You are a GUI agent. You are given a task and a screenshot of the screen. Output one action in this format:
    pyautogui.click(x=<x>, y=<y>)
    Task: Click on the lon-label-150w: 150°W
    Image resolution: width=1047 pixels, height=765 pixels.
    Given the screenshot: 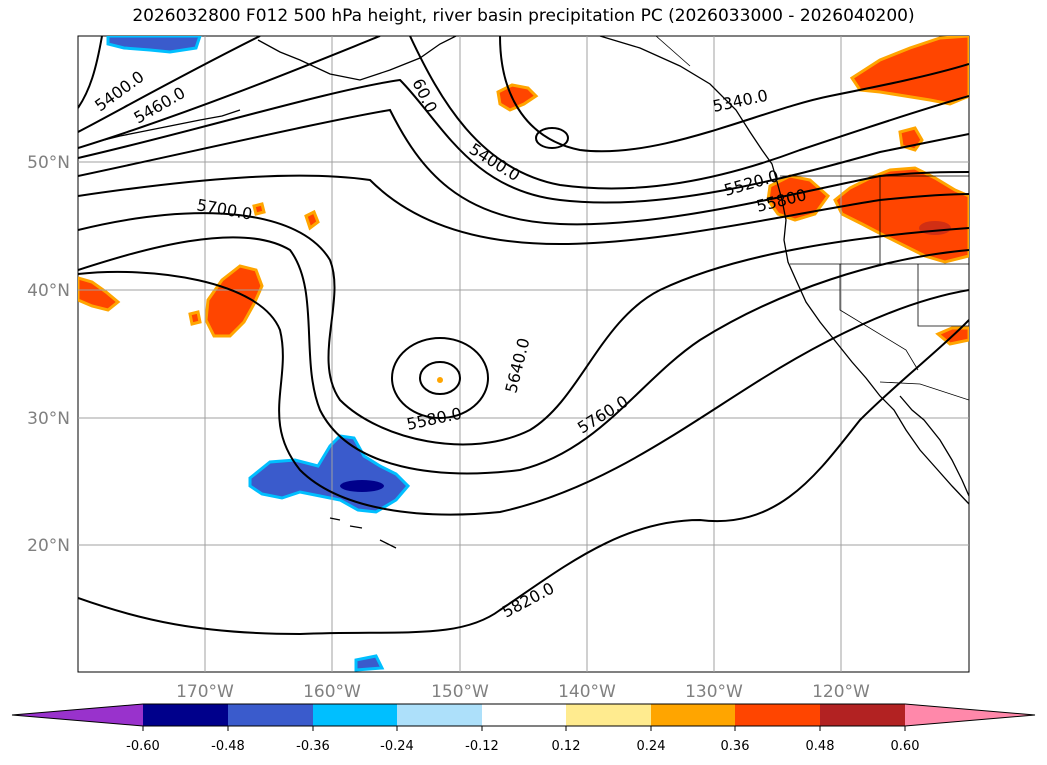 What is the action you would take?
    pyautogui.click(x=460, y=692)
    